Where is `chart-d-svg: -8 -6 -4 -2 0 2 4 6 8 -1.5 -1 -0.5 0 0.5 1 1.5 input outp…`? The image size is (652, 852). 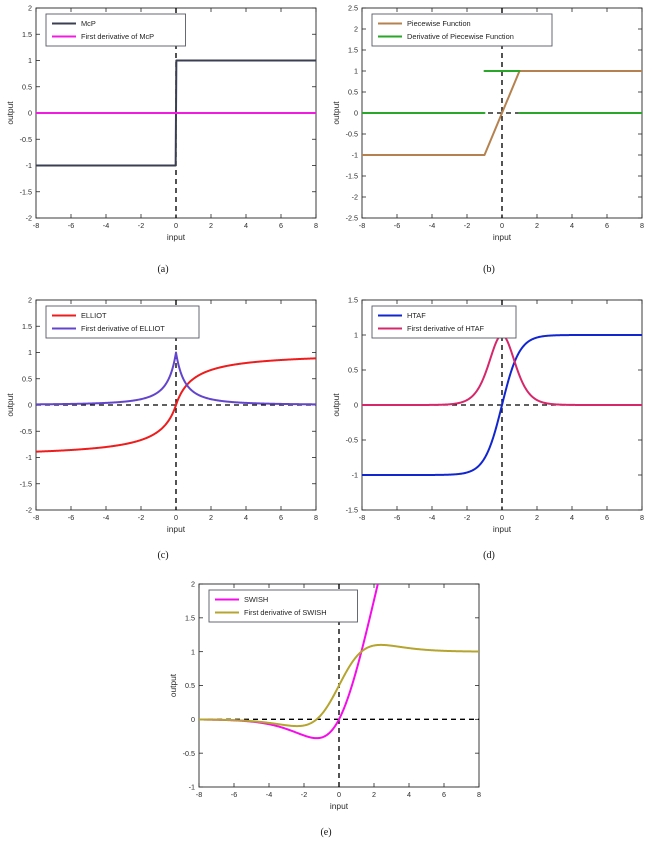
chart-d-svg: -8 -6 -4 -2 0 2 4 6 8 -1.5 -1 -0.5 0 0.5 1 1.5 input outp… is located at coordinates (487, 415).